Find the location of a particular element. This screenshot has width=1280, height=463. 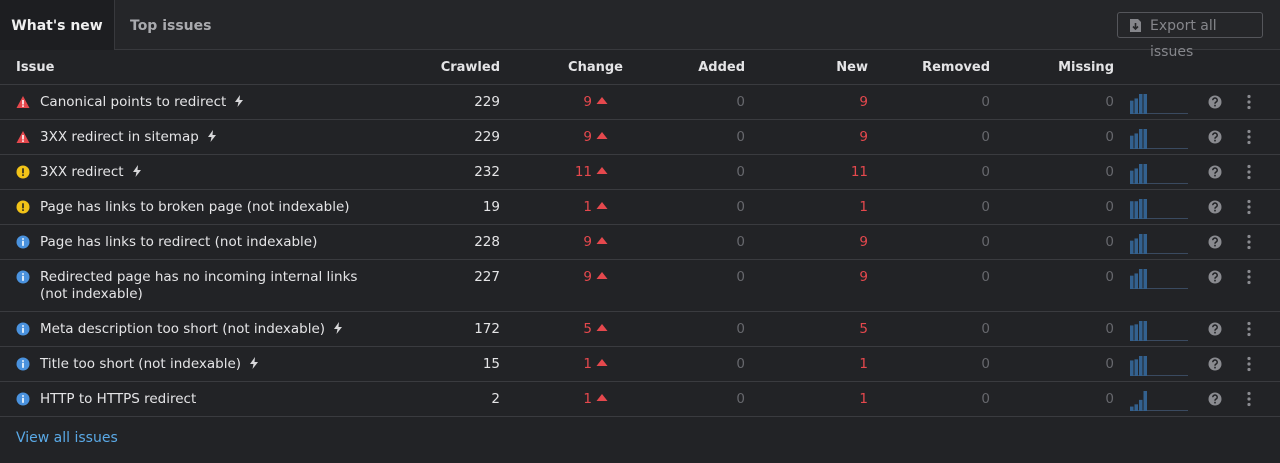

export-button: Export all issues is located at coordinates (1190, 36).